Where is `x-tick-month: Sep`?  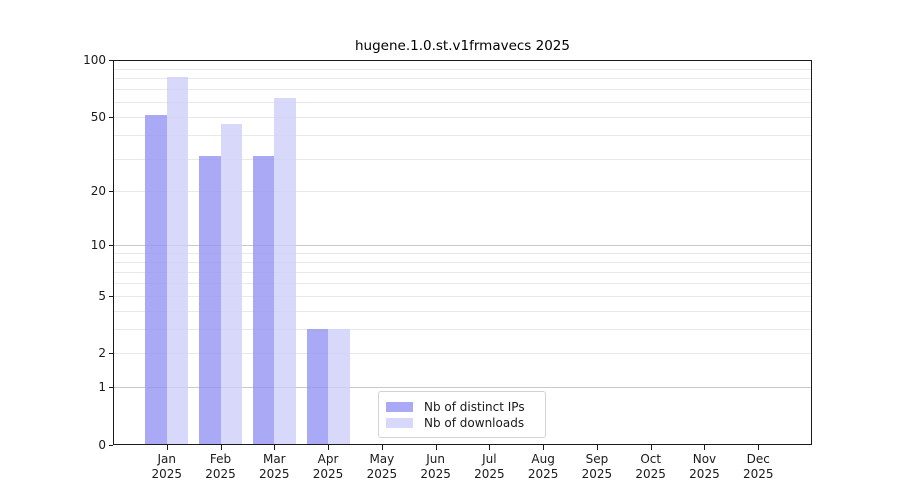 x-tick-month: Sep is located at coordinates (597, 459).